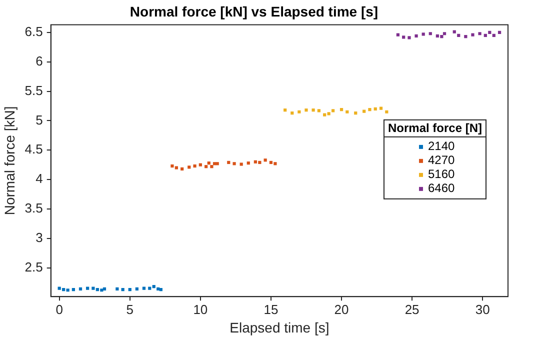 The height and width of the screenshot is (337, 560). Describe the element at coordinates (271, 309) in the screenshot. I see `x-tick-label: 15` at that location.